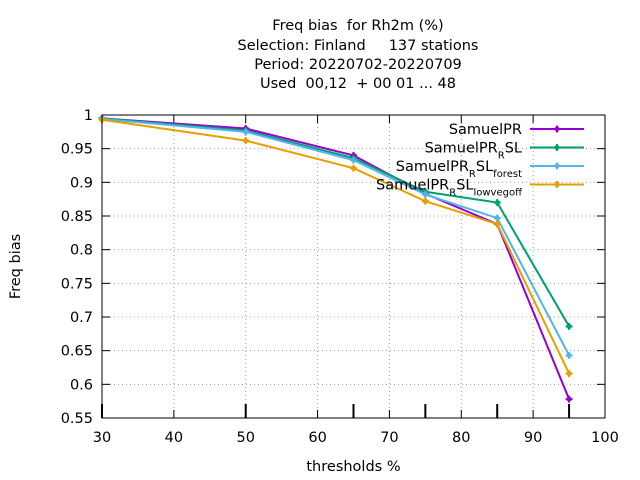  I want to click on legend-label: SamuelPRRSL, so click(473, 151).